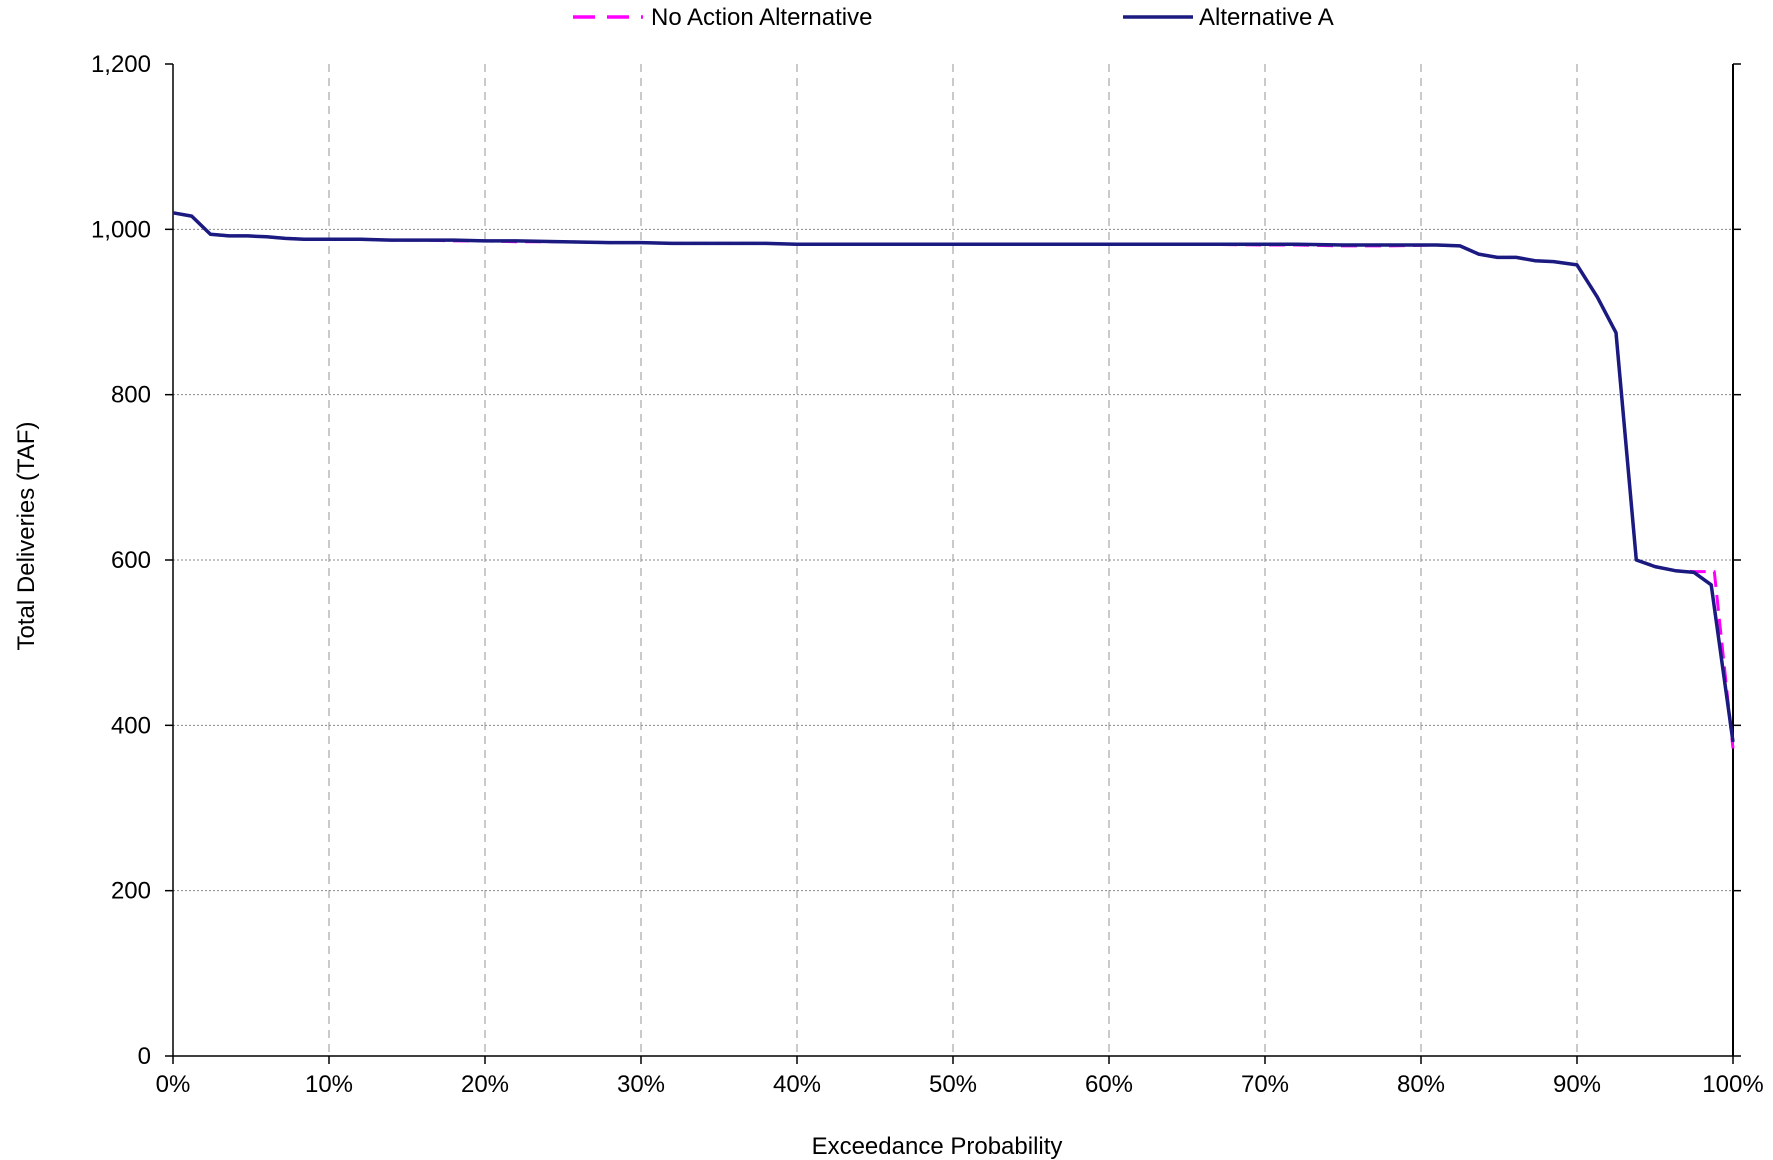  What do you see at coordinates (131, 395) in the screenshot?
I see `y-tick-label: 800` at bounding box center [131, 395].